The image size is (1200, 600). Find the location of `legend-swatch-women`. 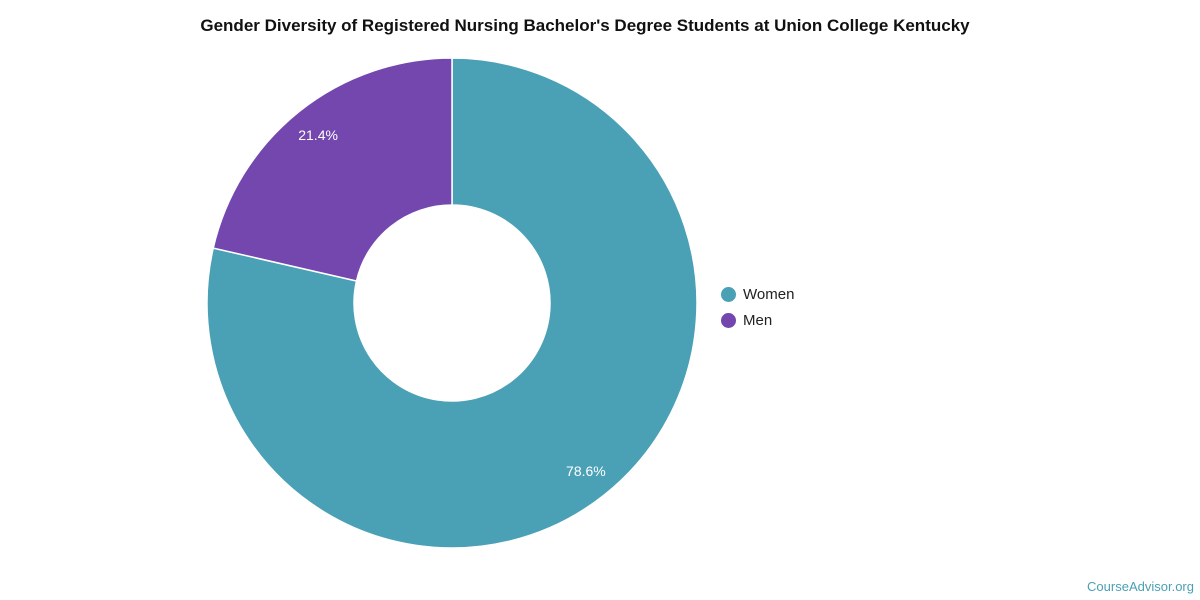

legend-swatch-women is located at coordinates (728, 294).